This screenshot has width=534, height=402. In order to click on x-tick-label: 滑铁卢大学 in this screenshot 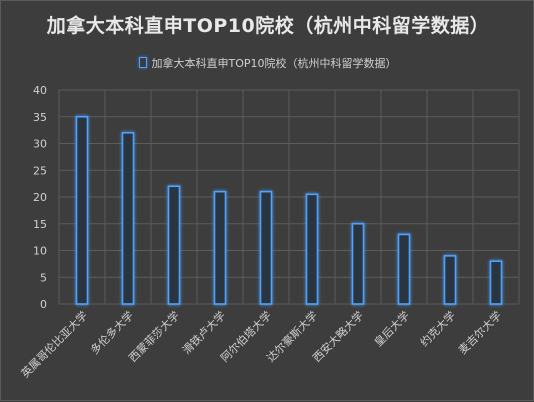, I will do `click(203, 332)`.